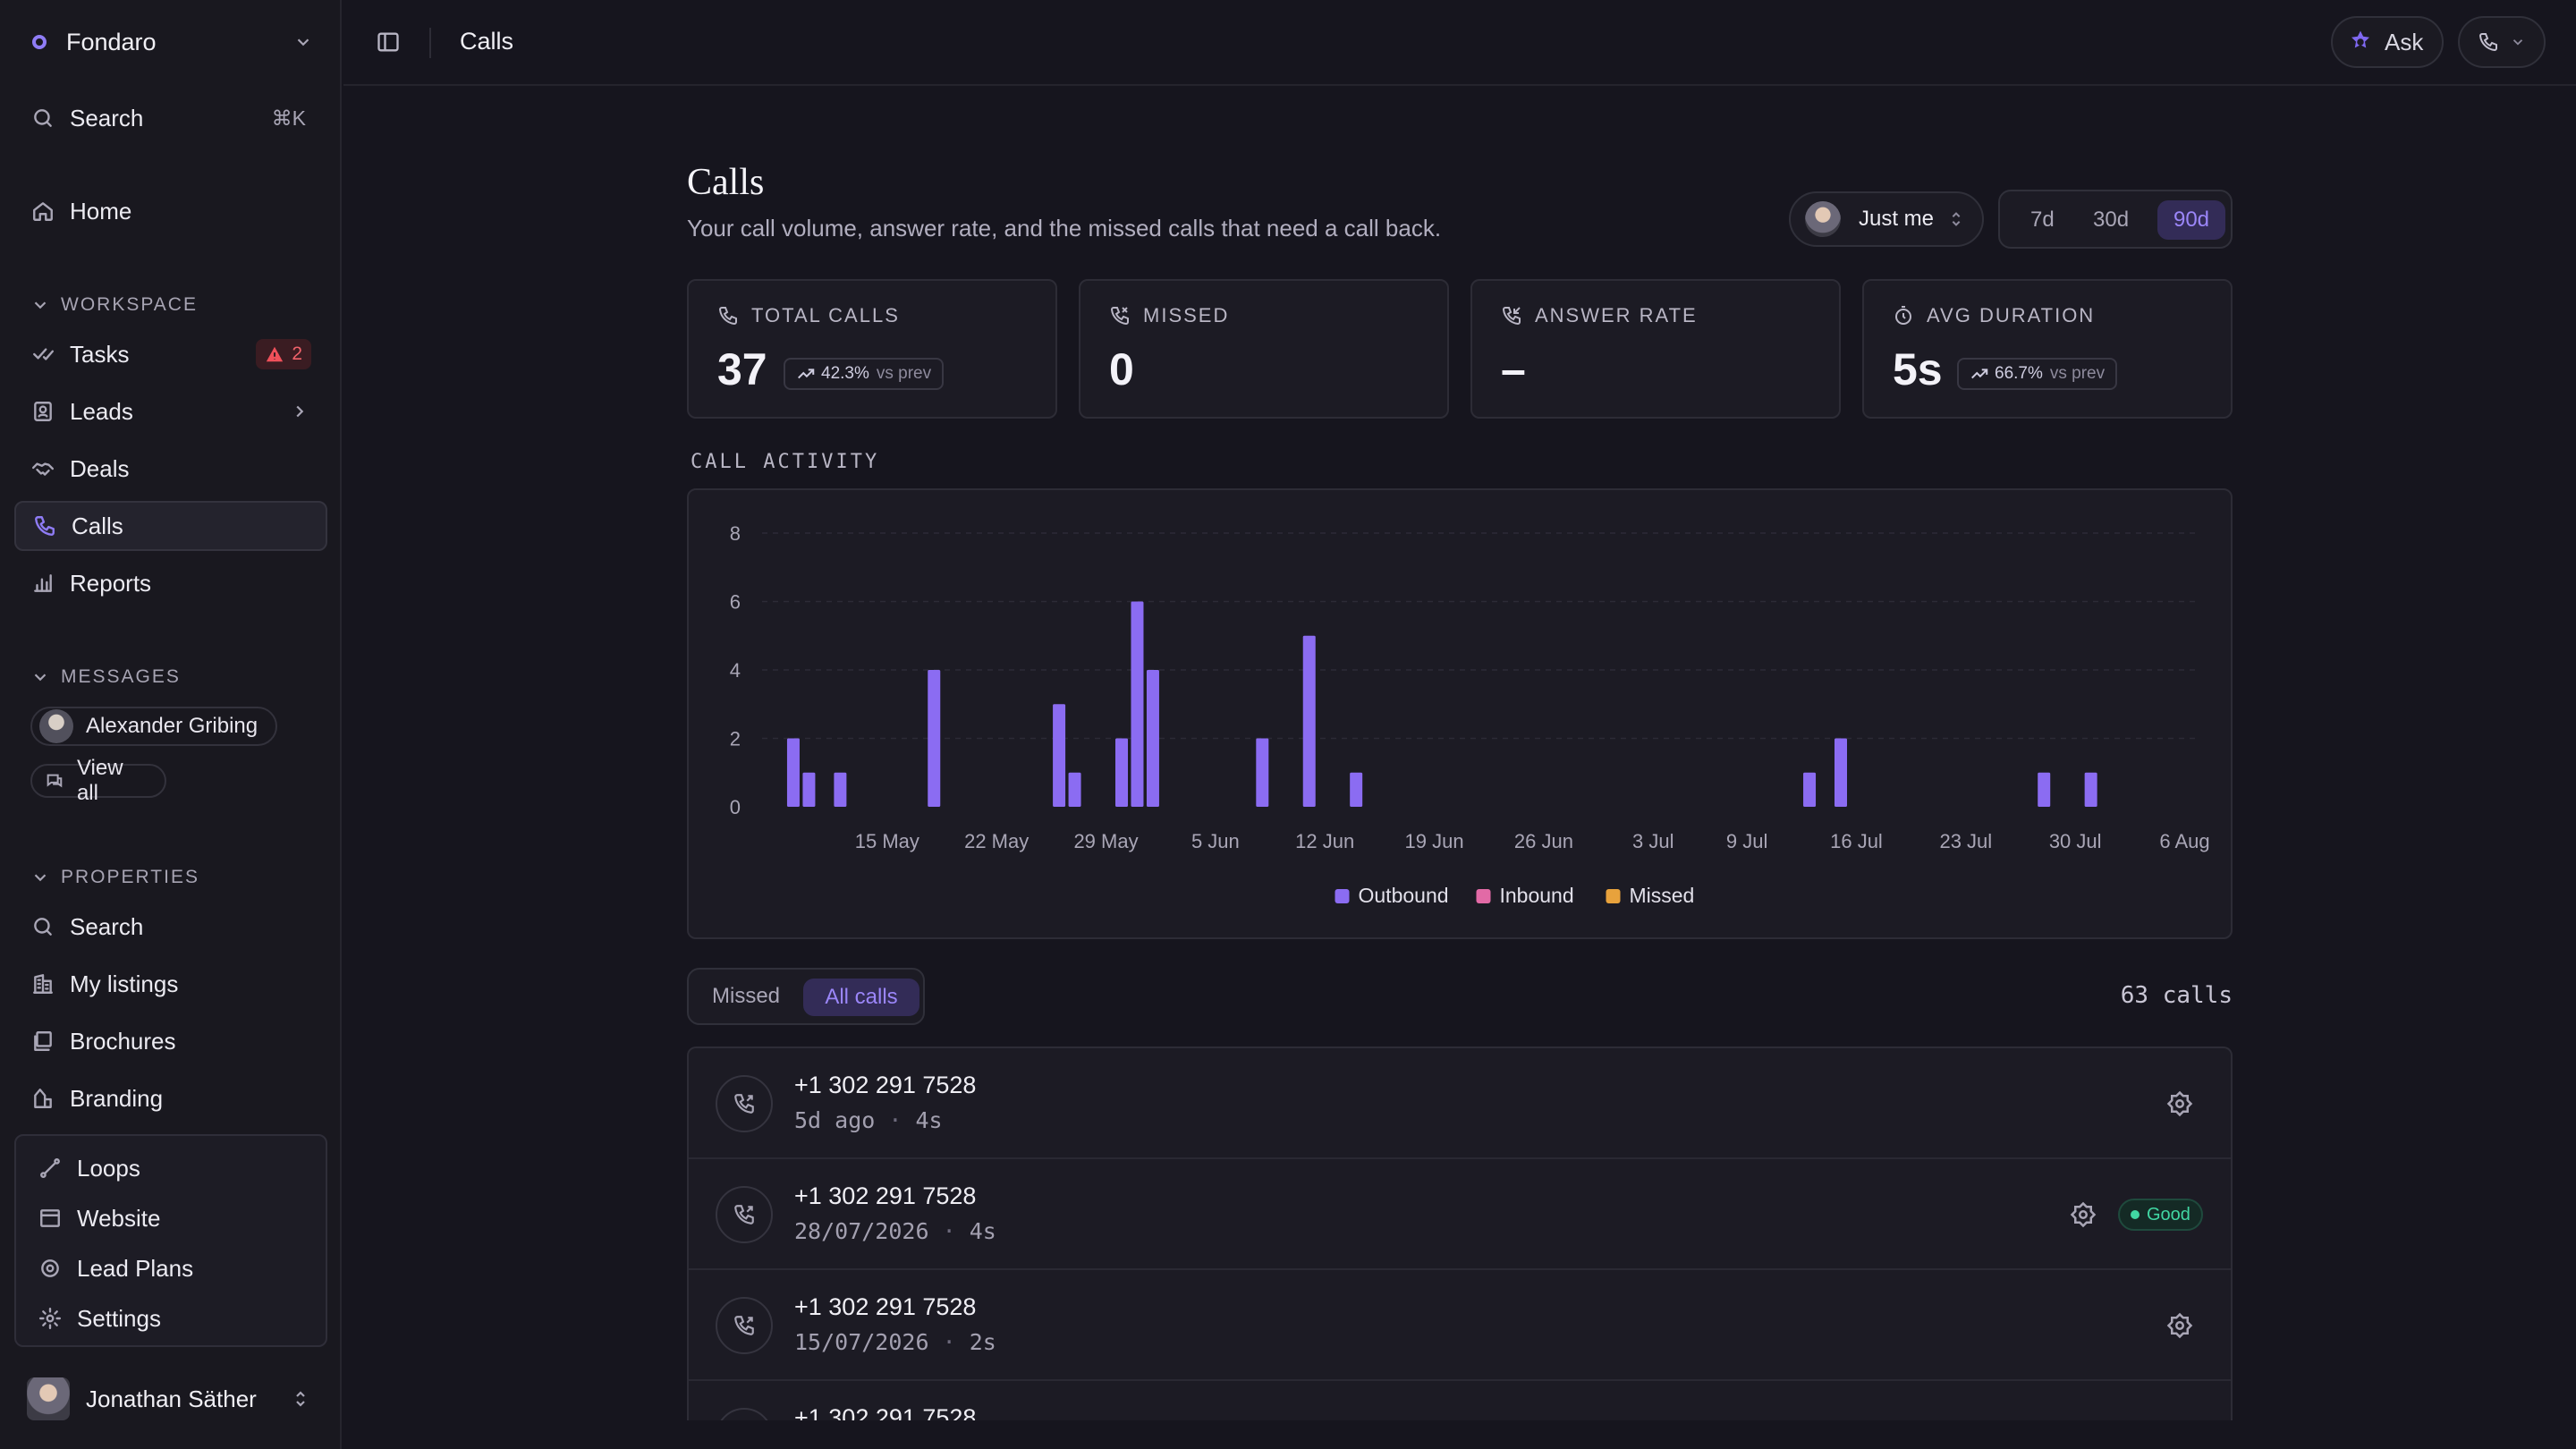 The height and width of the screenshot is (1449, 2576). I want to click on x-tick-label: 9 Jul, so click(1746, 841).